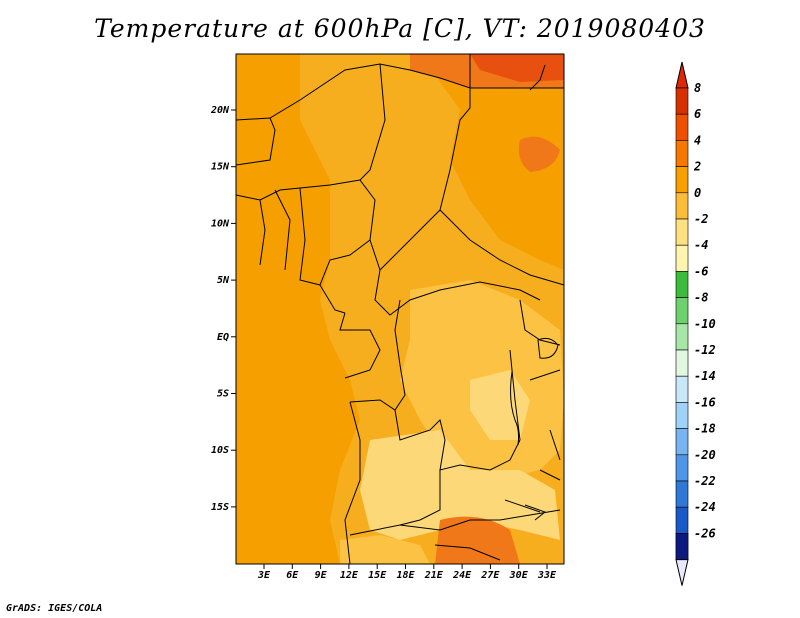 The width and height of the screenshot is (800, 618). I want to click on lat-label: 5N, so click(223, 280).